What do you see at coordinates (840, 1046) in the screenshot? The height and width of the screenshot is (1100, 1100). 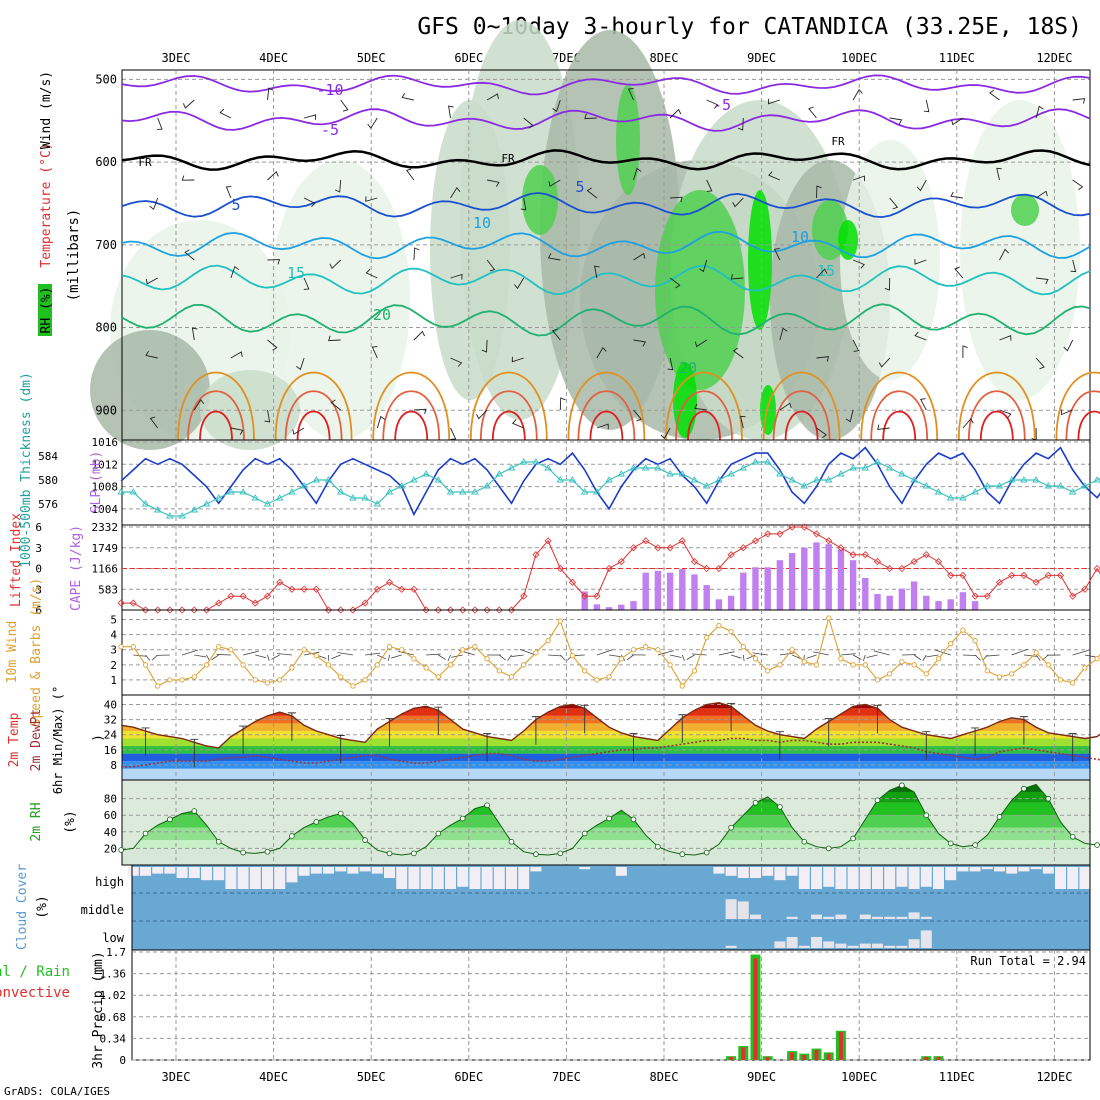 I see `precip-convective-bar` at bounding box center [840, 1046].